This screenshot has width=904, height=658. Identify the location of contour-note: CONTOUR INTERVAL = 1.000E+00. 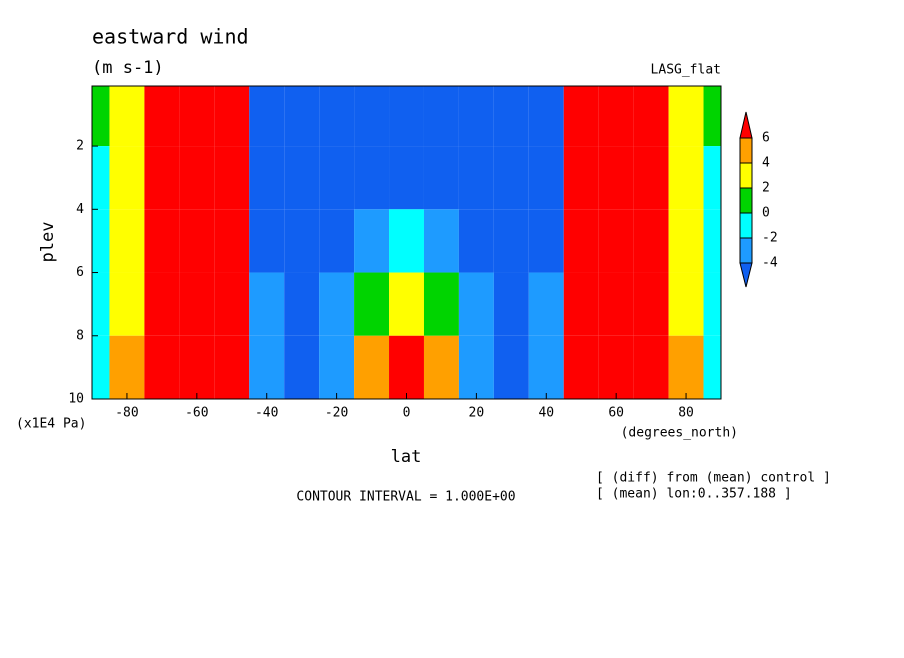
(405, 497).